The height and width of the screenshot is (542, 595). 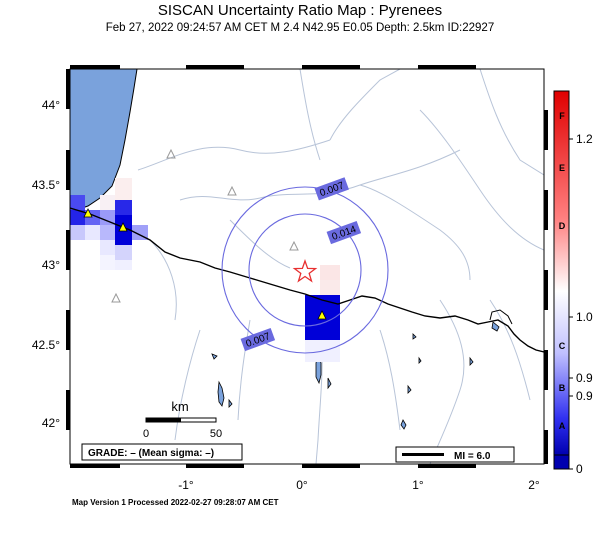 What do you see at coordinates (182, 419) in the screenshot?
I see `scale-bar: km 0 50` at bounding box center [182, 419].